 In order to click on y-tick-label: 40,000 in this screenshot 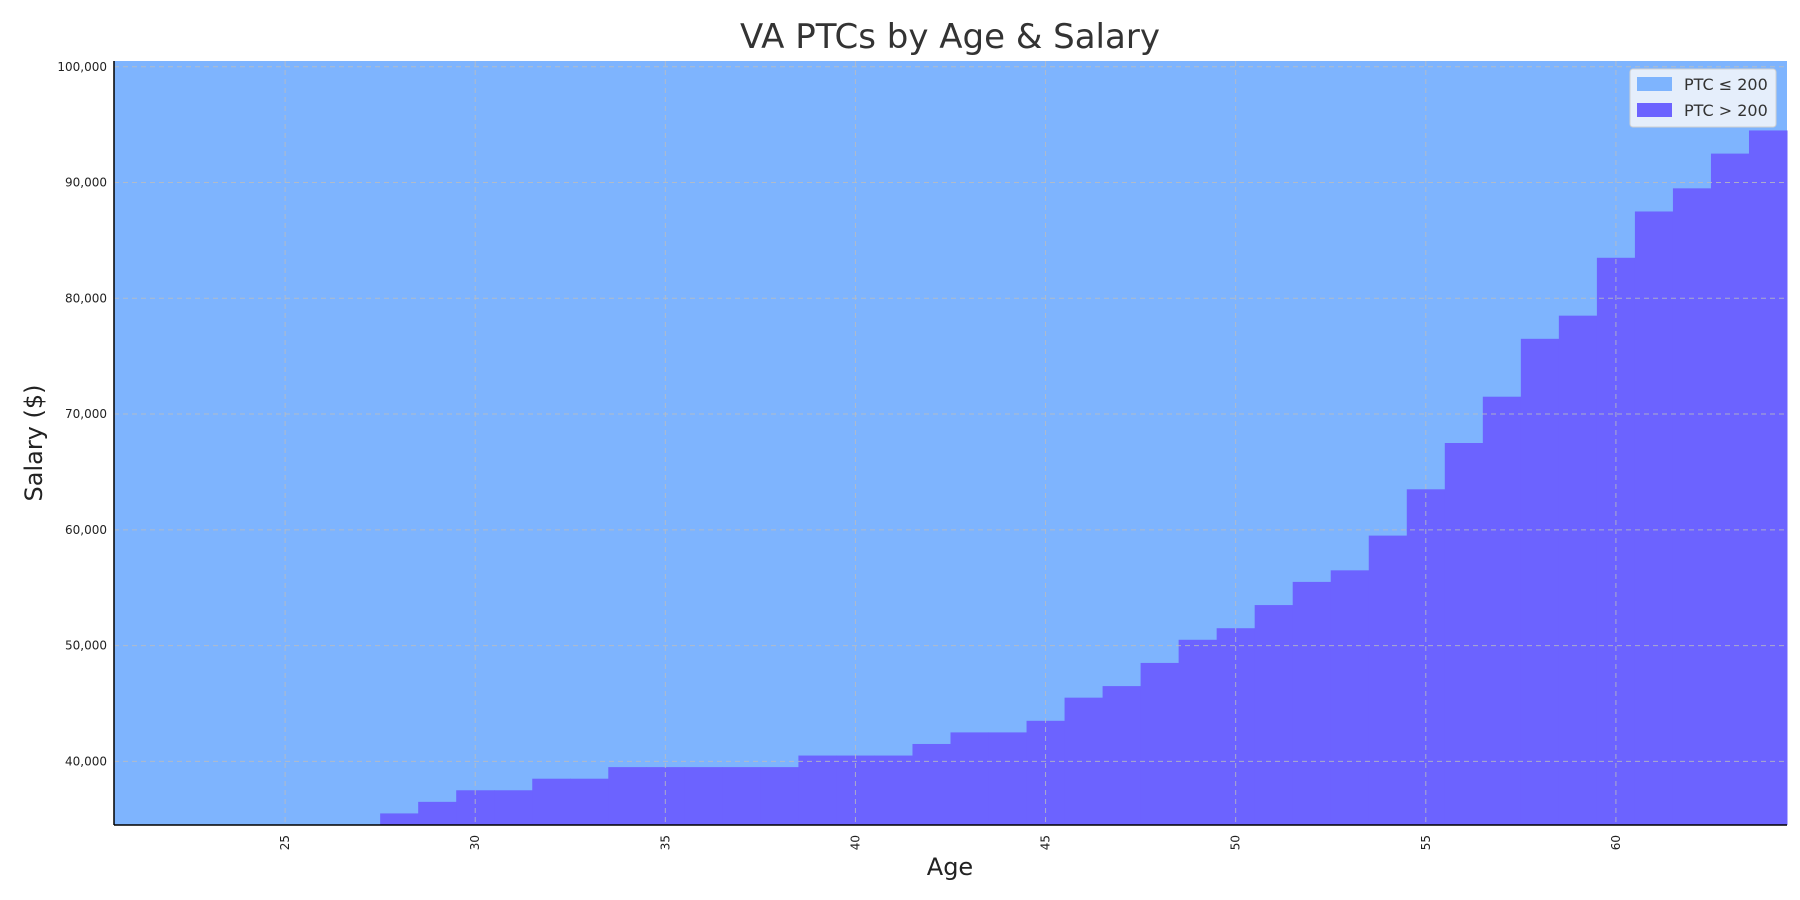, I will do `click(86, 761)`.